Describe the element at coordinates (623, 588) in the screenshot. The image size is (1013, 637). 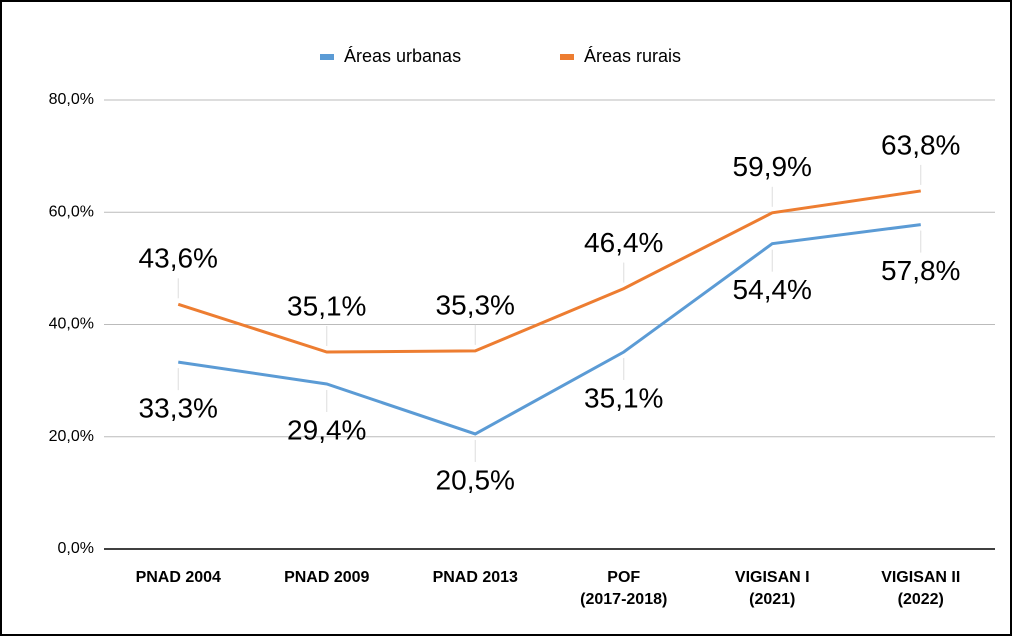
I see `x-tick-label: POF (2017-2018)` at that location.